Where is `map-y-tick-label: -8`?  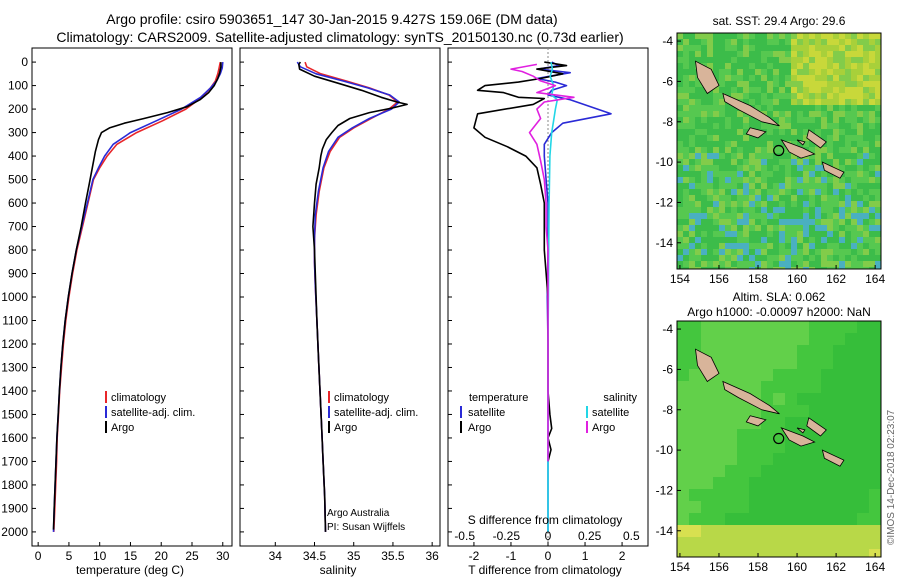 map-y-tick-label: -8 is located at coordinates (667, 410).